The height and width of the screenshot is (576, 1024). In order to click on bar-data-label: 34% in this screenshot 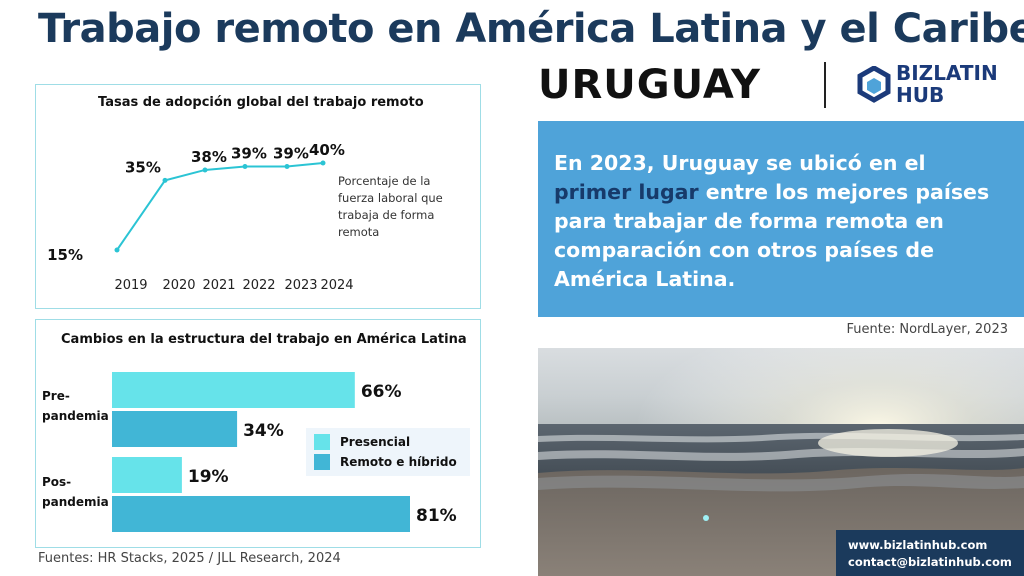, I will do `click(263, 431)`.